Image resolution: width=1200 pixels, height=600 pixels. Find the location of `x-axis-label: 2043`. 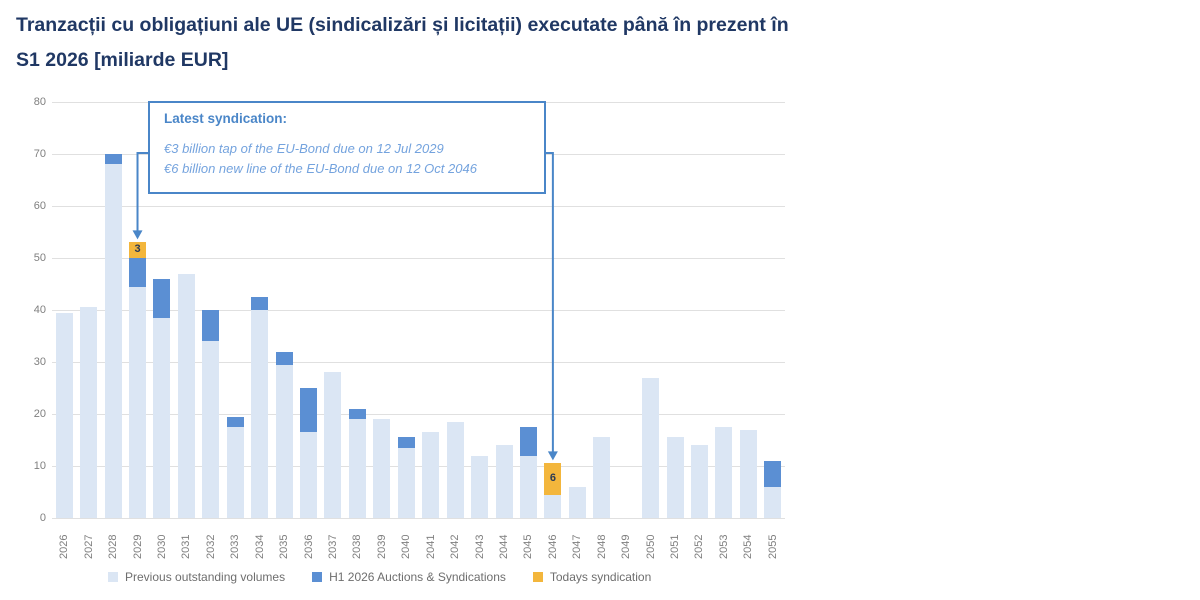

x-axis-label: 2043 is located at coordinates (479, 546).